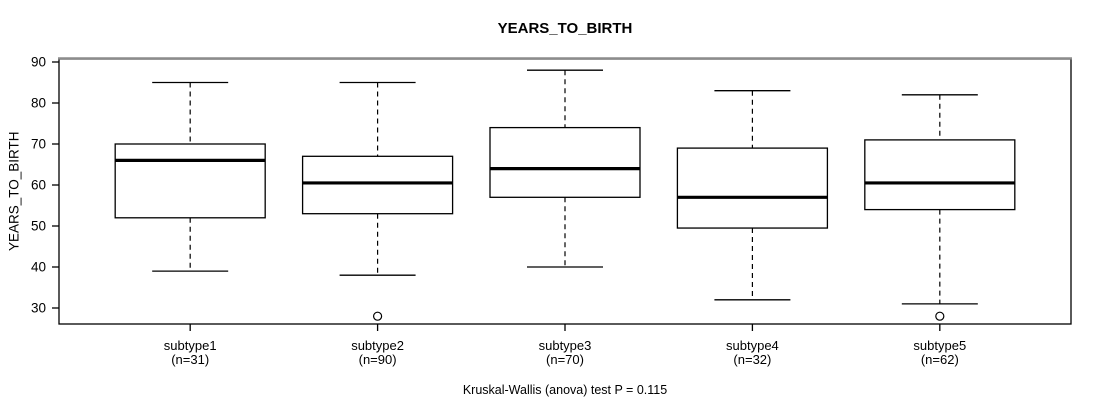 The height and width of the screenshot is (400, 1100). I want to click on y-tick-label: 70, so click(38, 144).